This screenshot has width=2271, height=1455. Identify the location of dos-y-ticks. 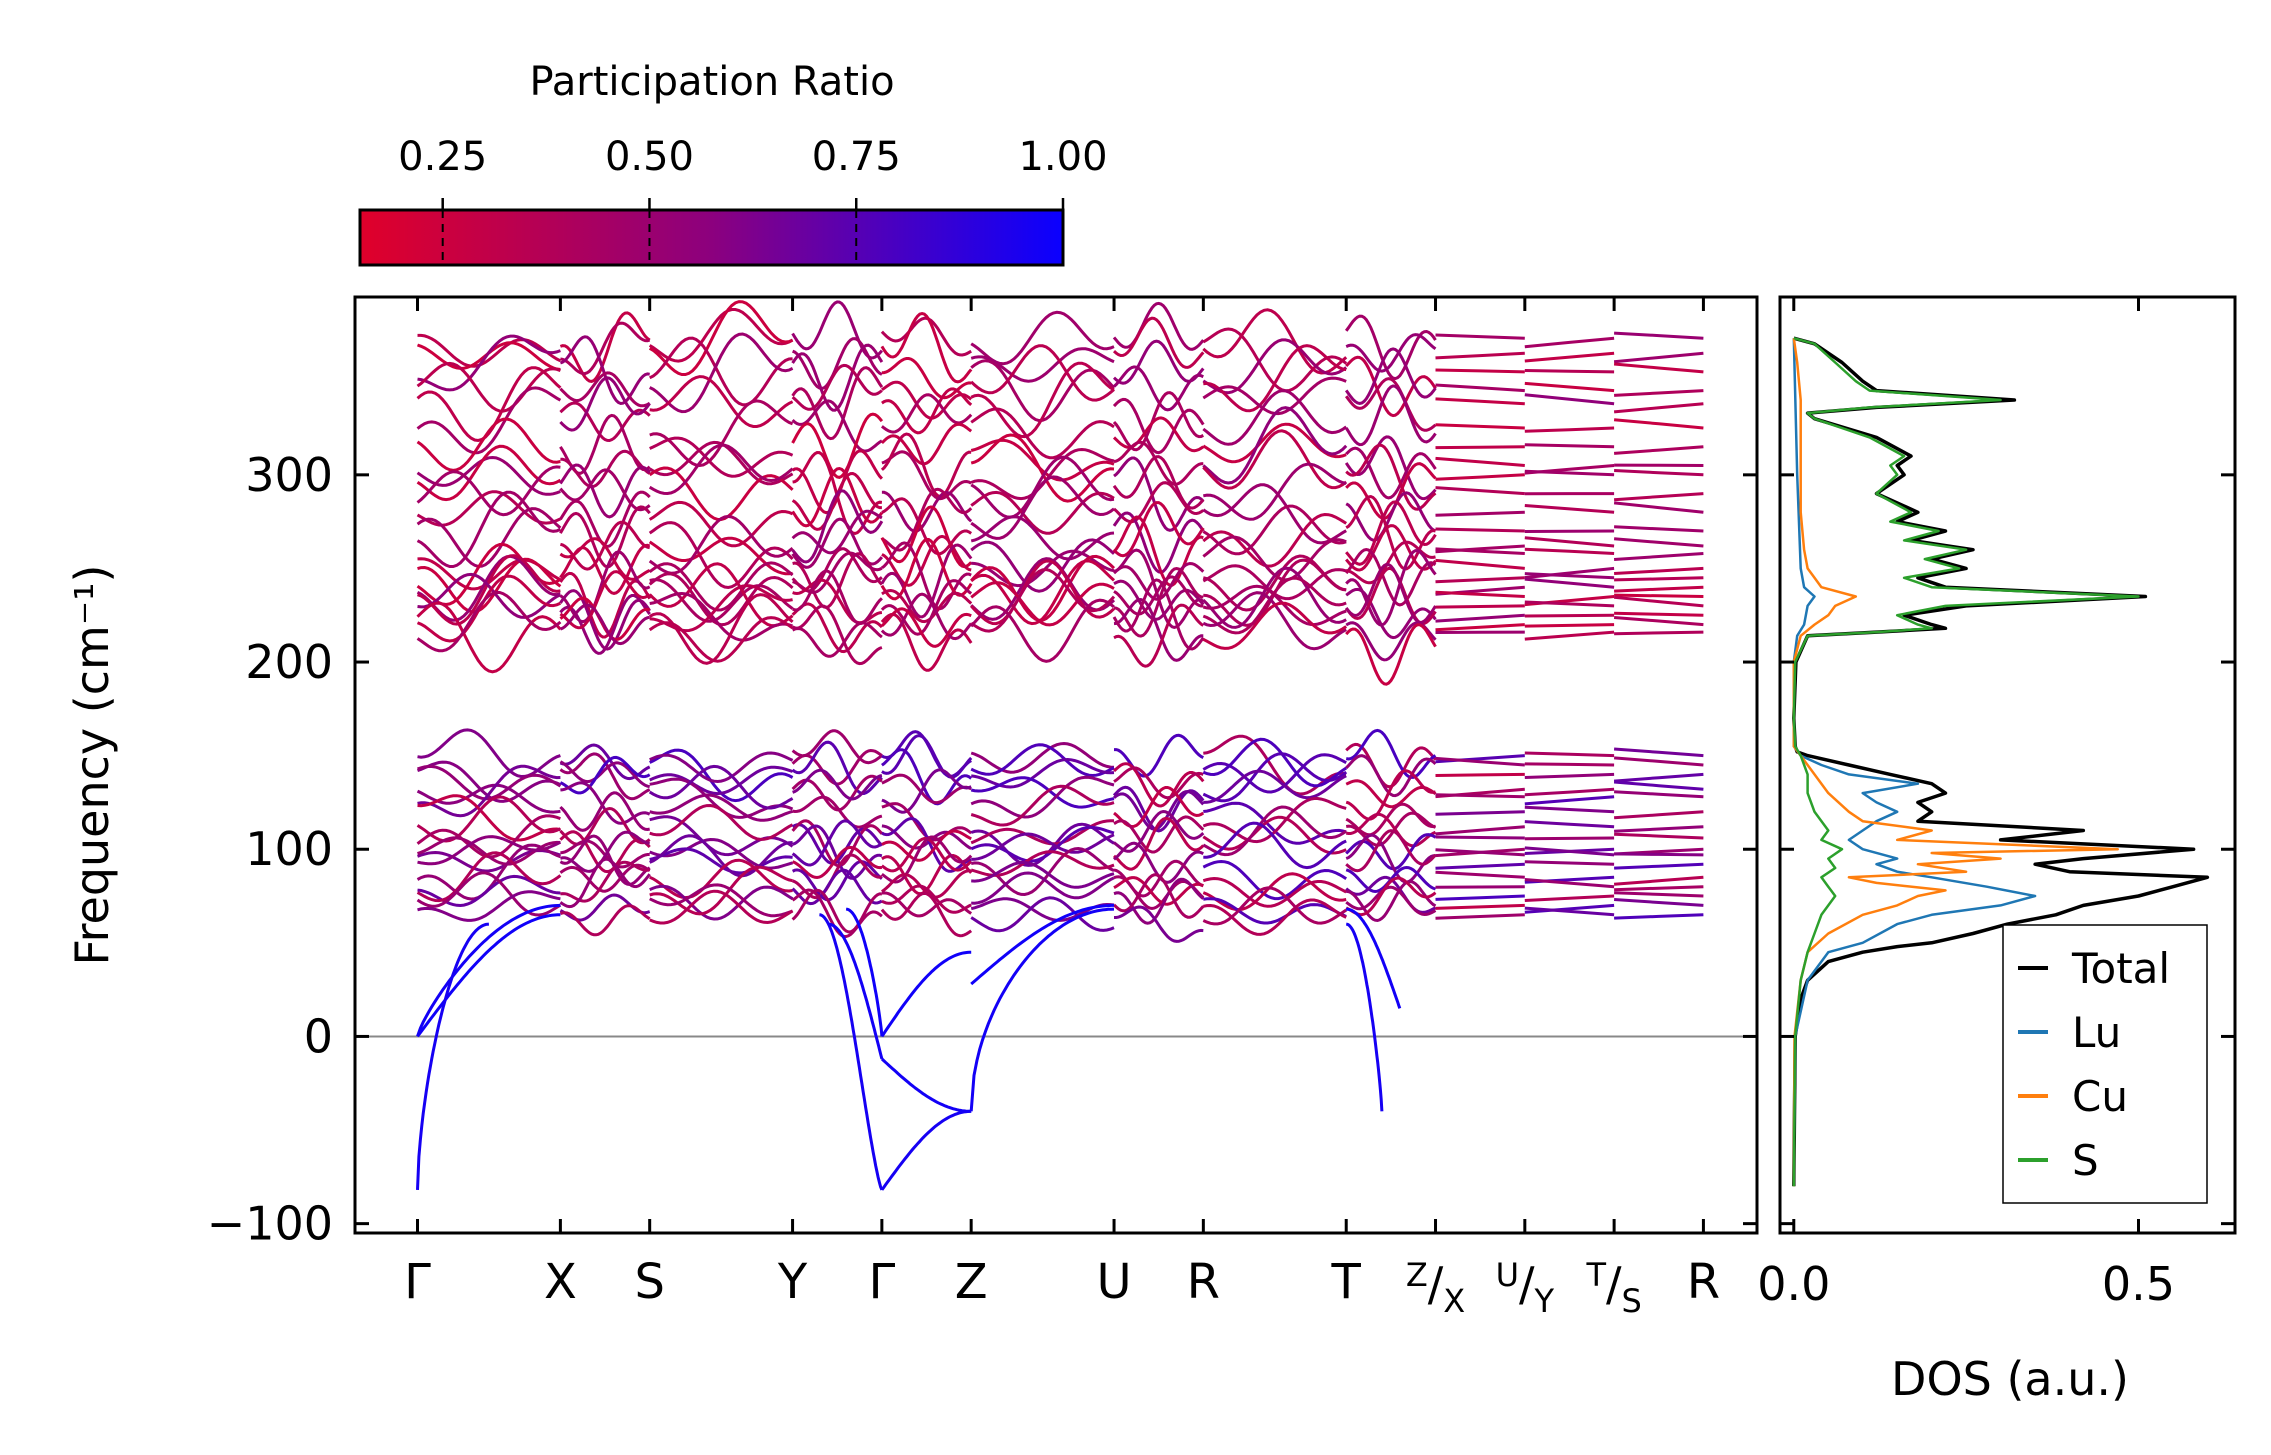
(2007, 849).